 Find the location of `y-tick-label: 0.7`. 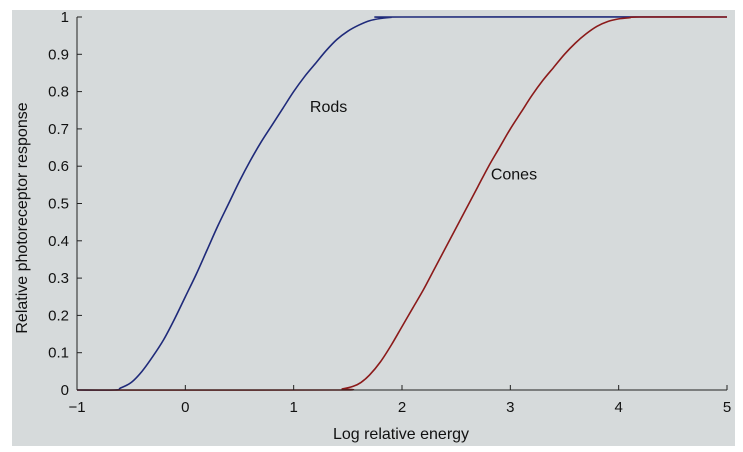

y-tick-label: 0.7 is located at coordinates (58, 129).